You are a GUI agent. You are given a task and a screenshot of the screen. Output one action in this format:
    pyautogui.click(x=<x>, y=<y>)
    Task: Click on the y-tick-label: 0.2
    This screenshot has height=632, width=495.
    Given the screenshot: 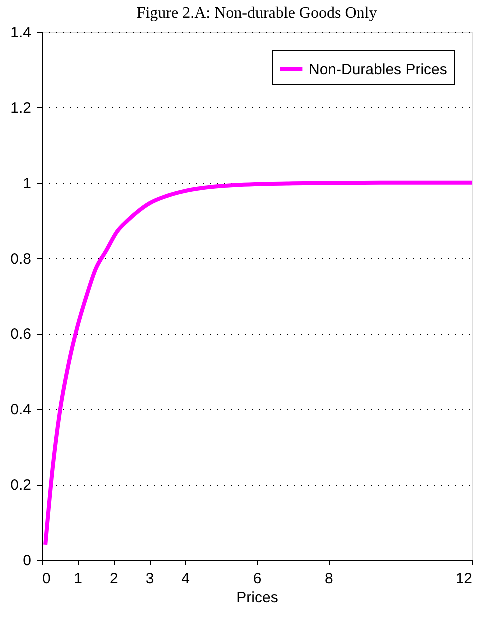 What is the action you would take?
    pyautogui.click(x=21, y=485)
    